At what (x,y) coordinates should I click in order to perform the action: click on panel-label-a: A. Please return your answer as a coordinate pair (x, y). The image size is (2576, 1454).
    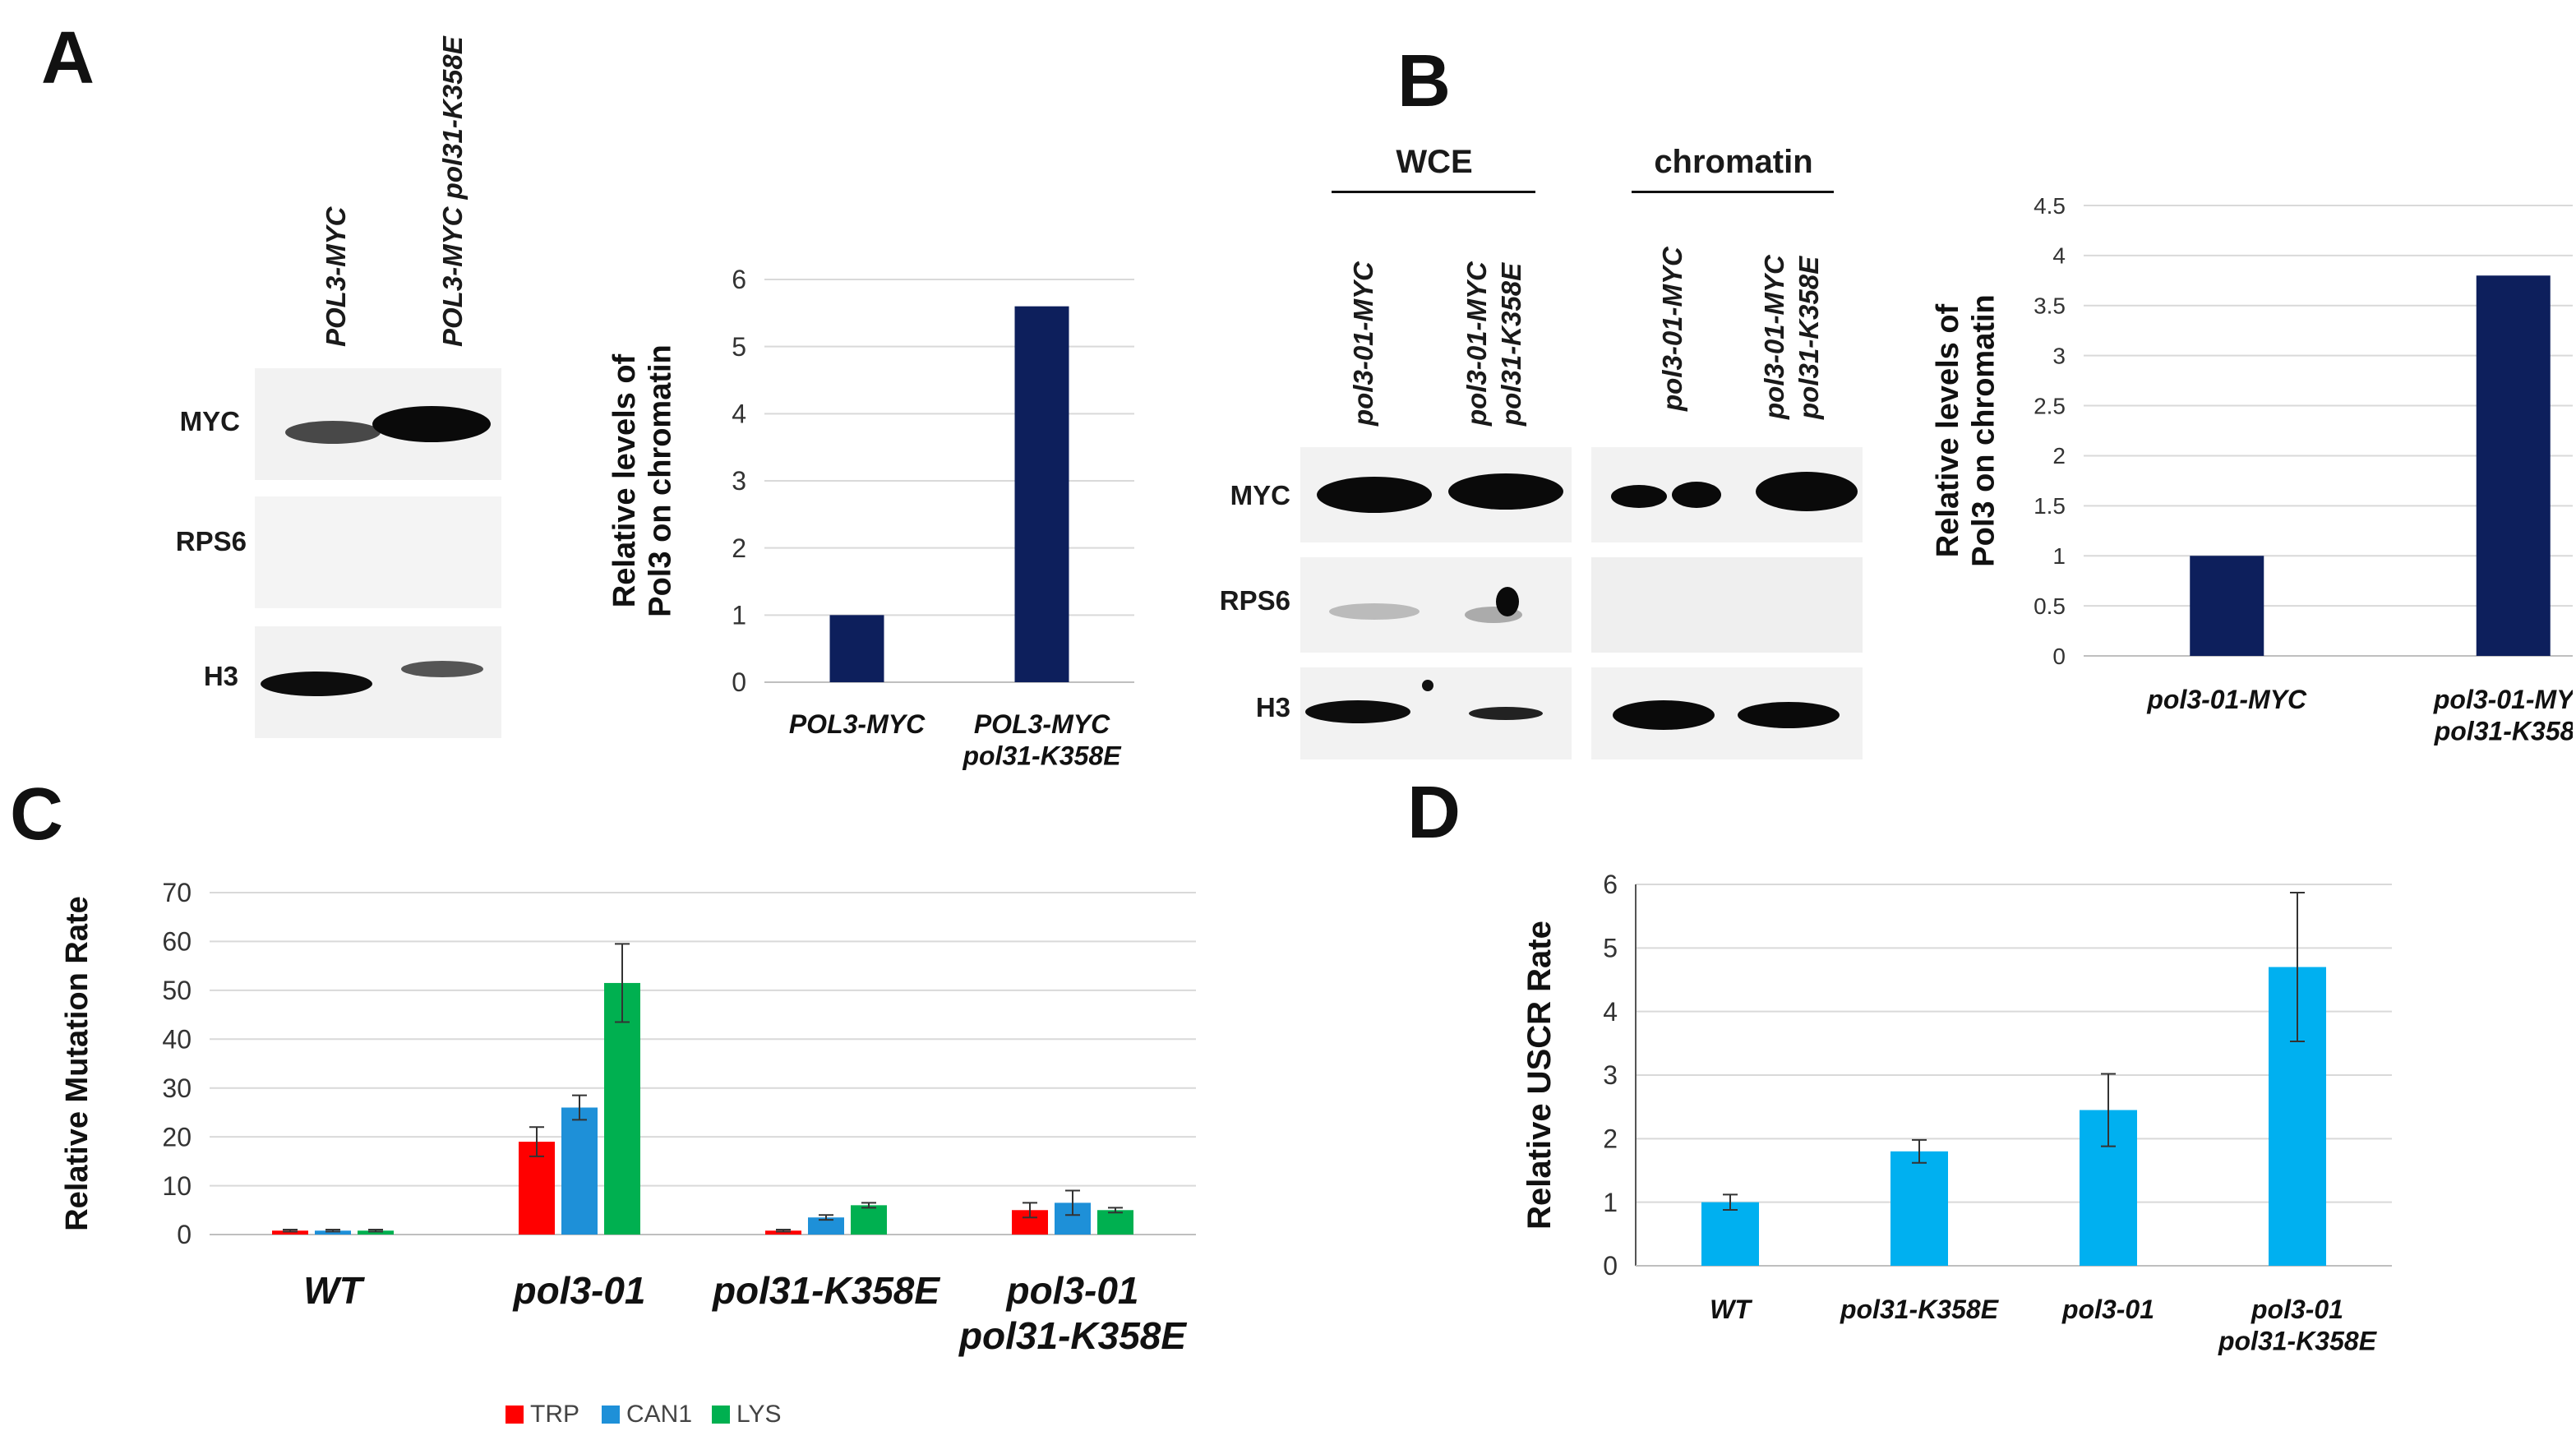
    Looking at the image, I should click on (68, 58).